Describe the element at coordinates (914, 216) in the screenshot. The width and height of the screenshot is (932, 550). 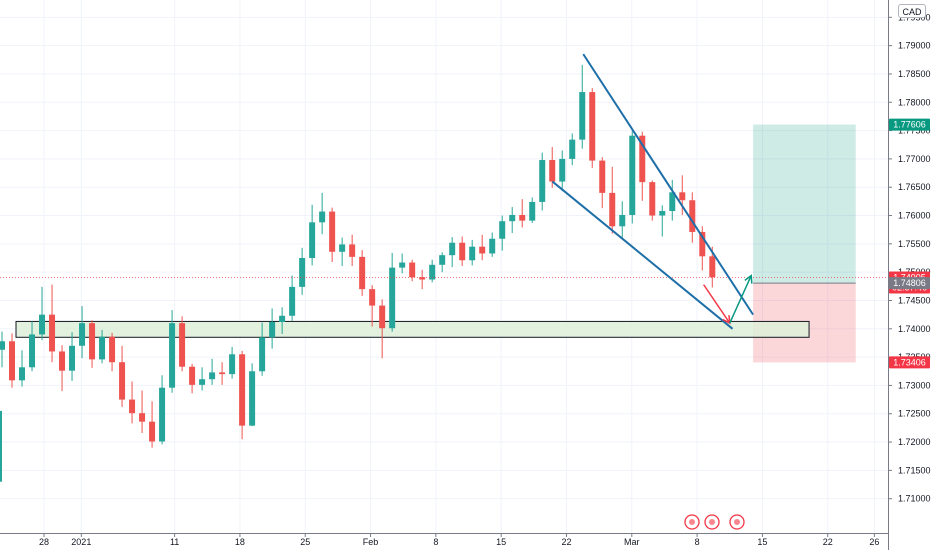
I see `price-tick-label: 1.76000` at that location.